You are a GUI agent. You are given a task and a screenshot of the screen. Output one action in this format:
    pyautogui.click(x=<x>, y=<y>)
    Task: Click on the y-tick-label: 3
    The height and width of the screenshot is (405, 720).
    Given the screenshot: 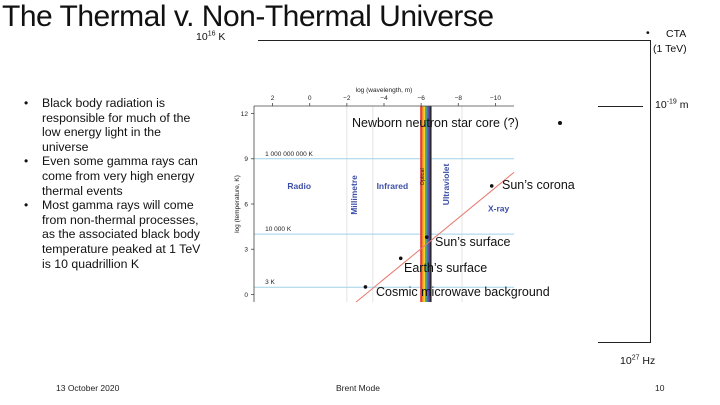 What is the action you would take?
    pyautogui.click(x=246, y=250)
    